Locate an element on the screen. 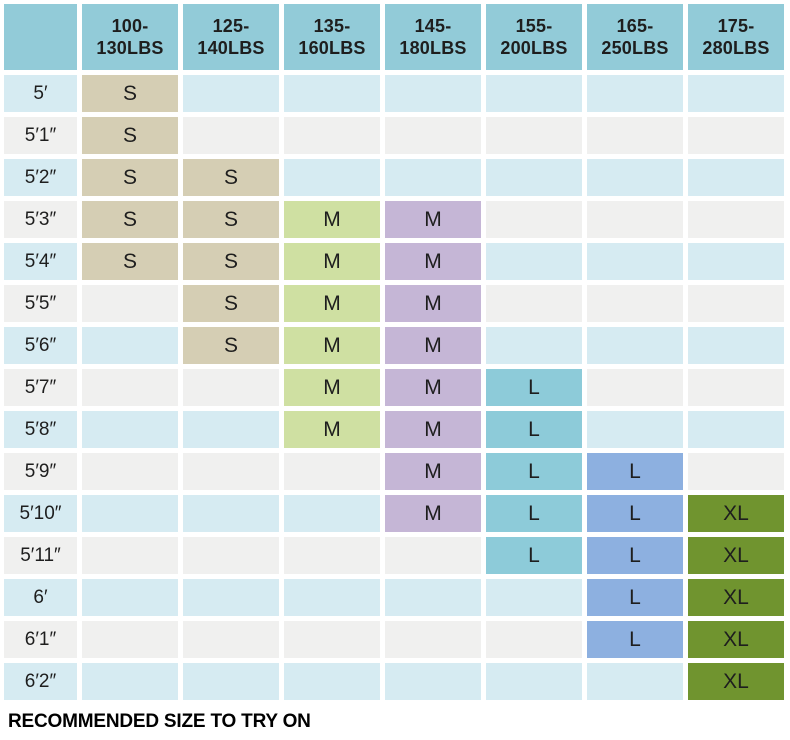 This screenshot has width=790, height=740. height-label-8: 5′7″ is located at coordinates (40, 387).